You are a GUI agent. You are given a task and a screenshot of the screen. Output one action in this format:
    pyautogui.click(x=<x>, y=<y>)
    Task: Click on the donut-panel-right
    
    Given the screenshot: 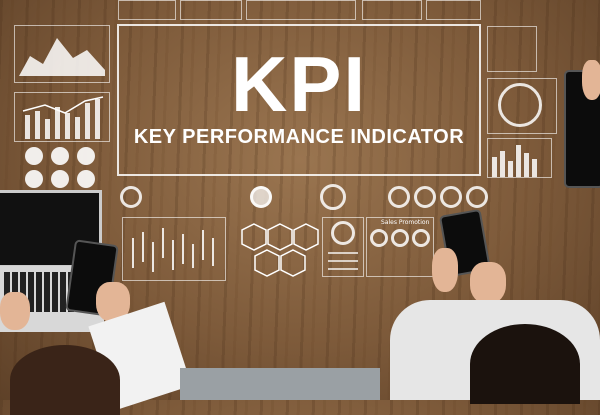 What is the action you would take?
    pyautogui.click(x=522, y=106)
    